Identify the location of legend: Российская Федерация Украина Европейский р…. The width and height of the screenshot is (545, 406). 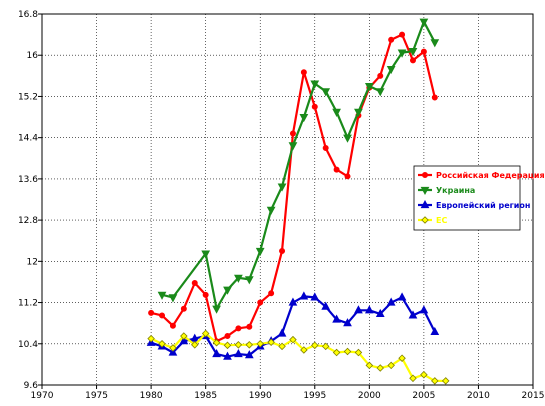
(479, 198).